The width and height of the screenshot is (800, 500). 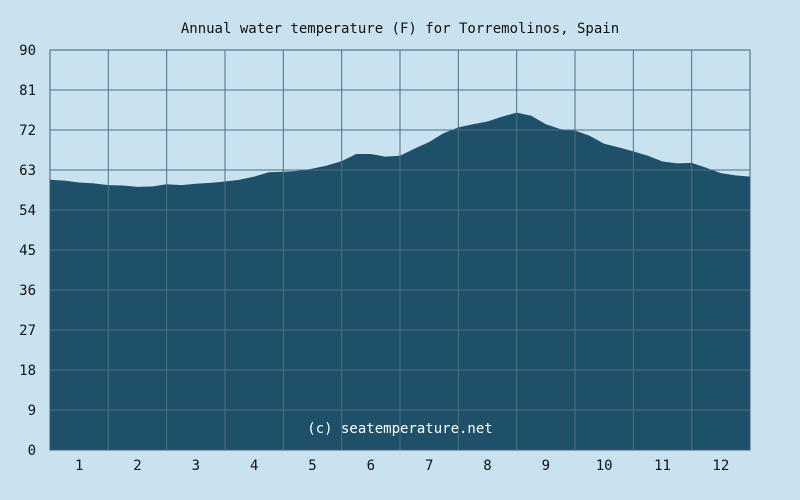 I want to click on x-tick-label: 10, so click(x=604, y=466).